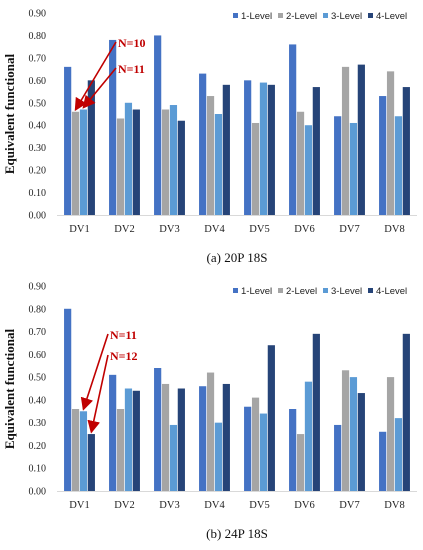 Image resolution: width=423 pixels, height=550 pixels. I want to click on bar-2-level-dv7, so click(345, 140).